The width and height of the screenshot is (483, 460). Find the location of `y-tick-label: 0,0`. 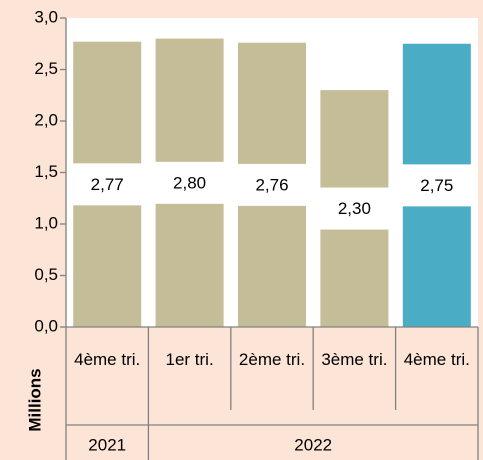

y-tick-label: 0,0 is located at coordinates (46, 325).